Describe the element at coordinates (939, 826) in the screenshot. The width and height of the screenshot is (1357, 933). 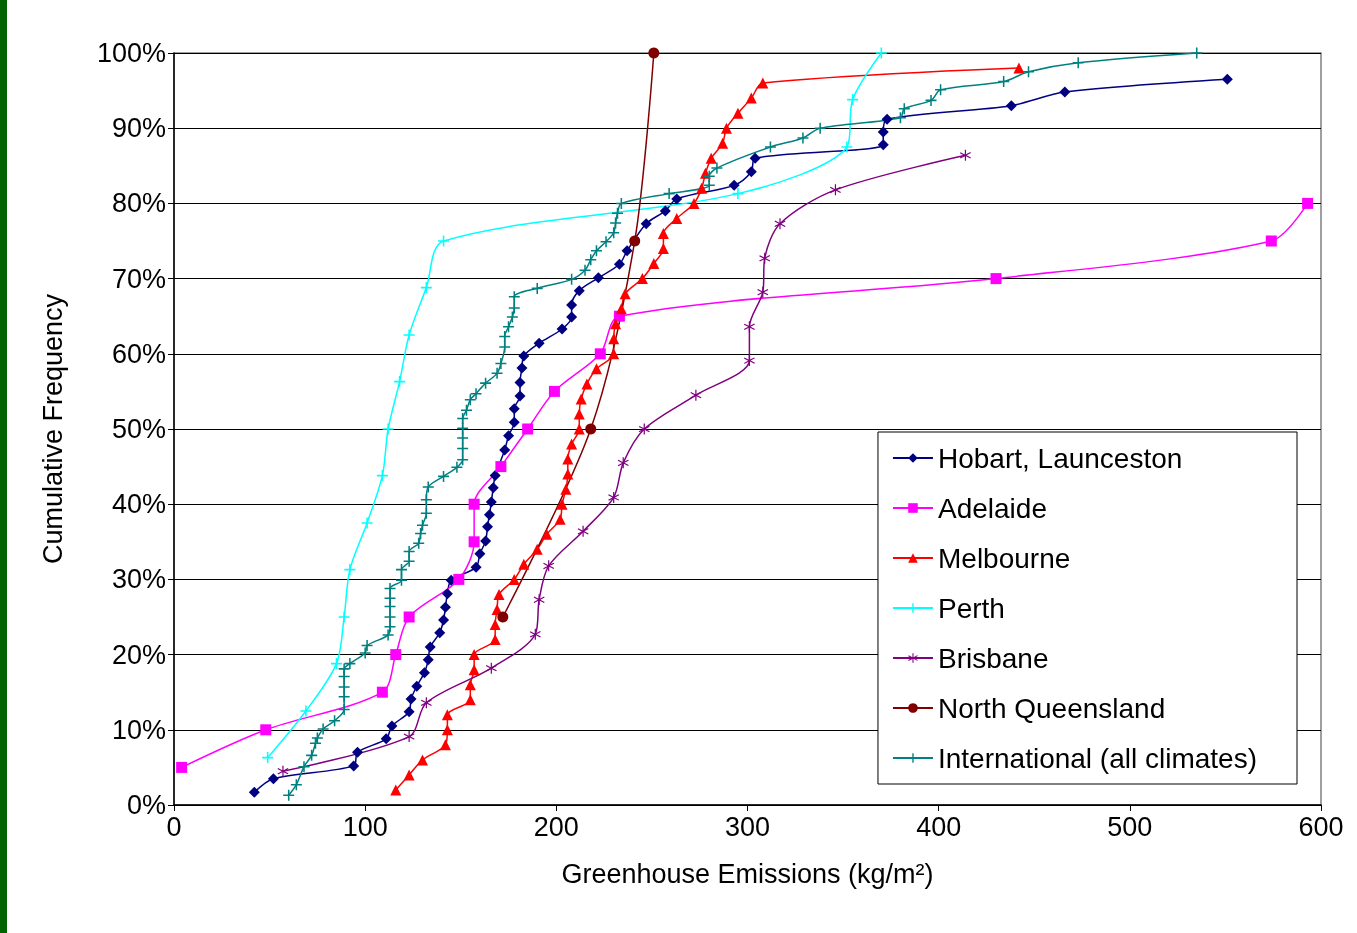
I see `x-tick-label: 400` at that location.